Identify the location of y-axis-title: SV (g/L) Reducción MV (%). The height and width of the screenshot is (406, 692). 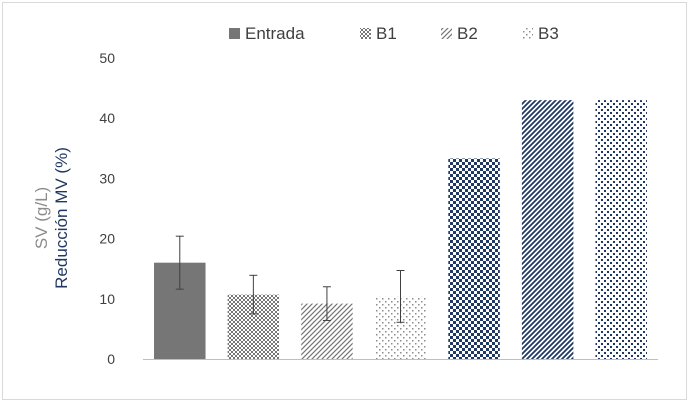
(51, 218).